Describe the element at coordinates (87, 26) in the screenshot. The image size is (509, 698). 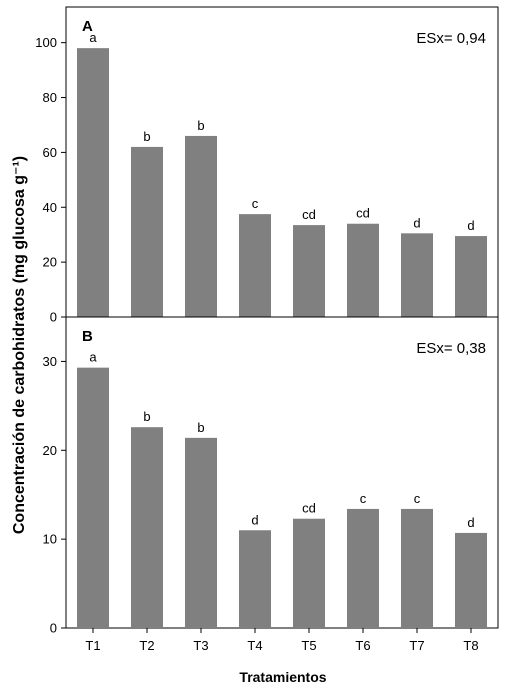
I see `panel-label: A` at that location.